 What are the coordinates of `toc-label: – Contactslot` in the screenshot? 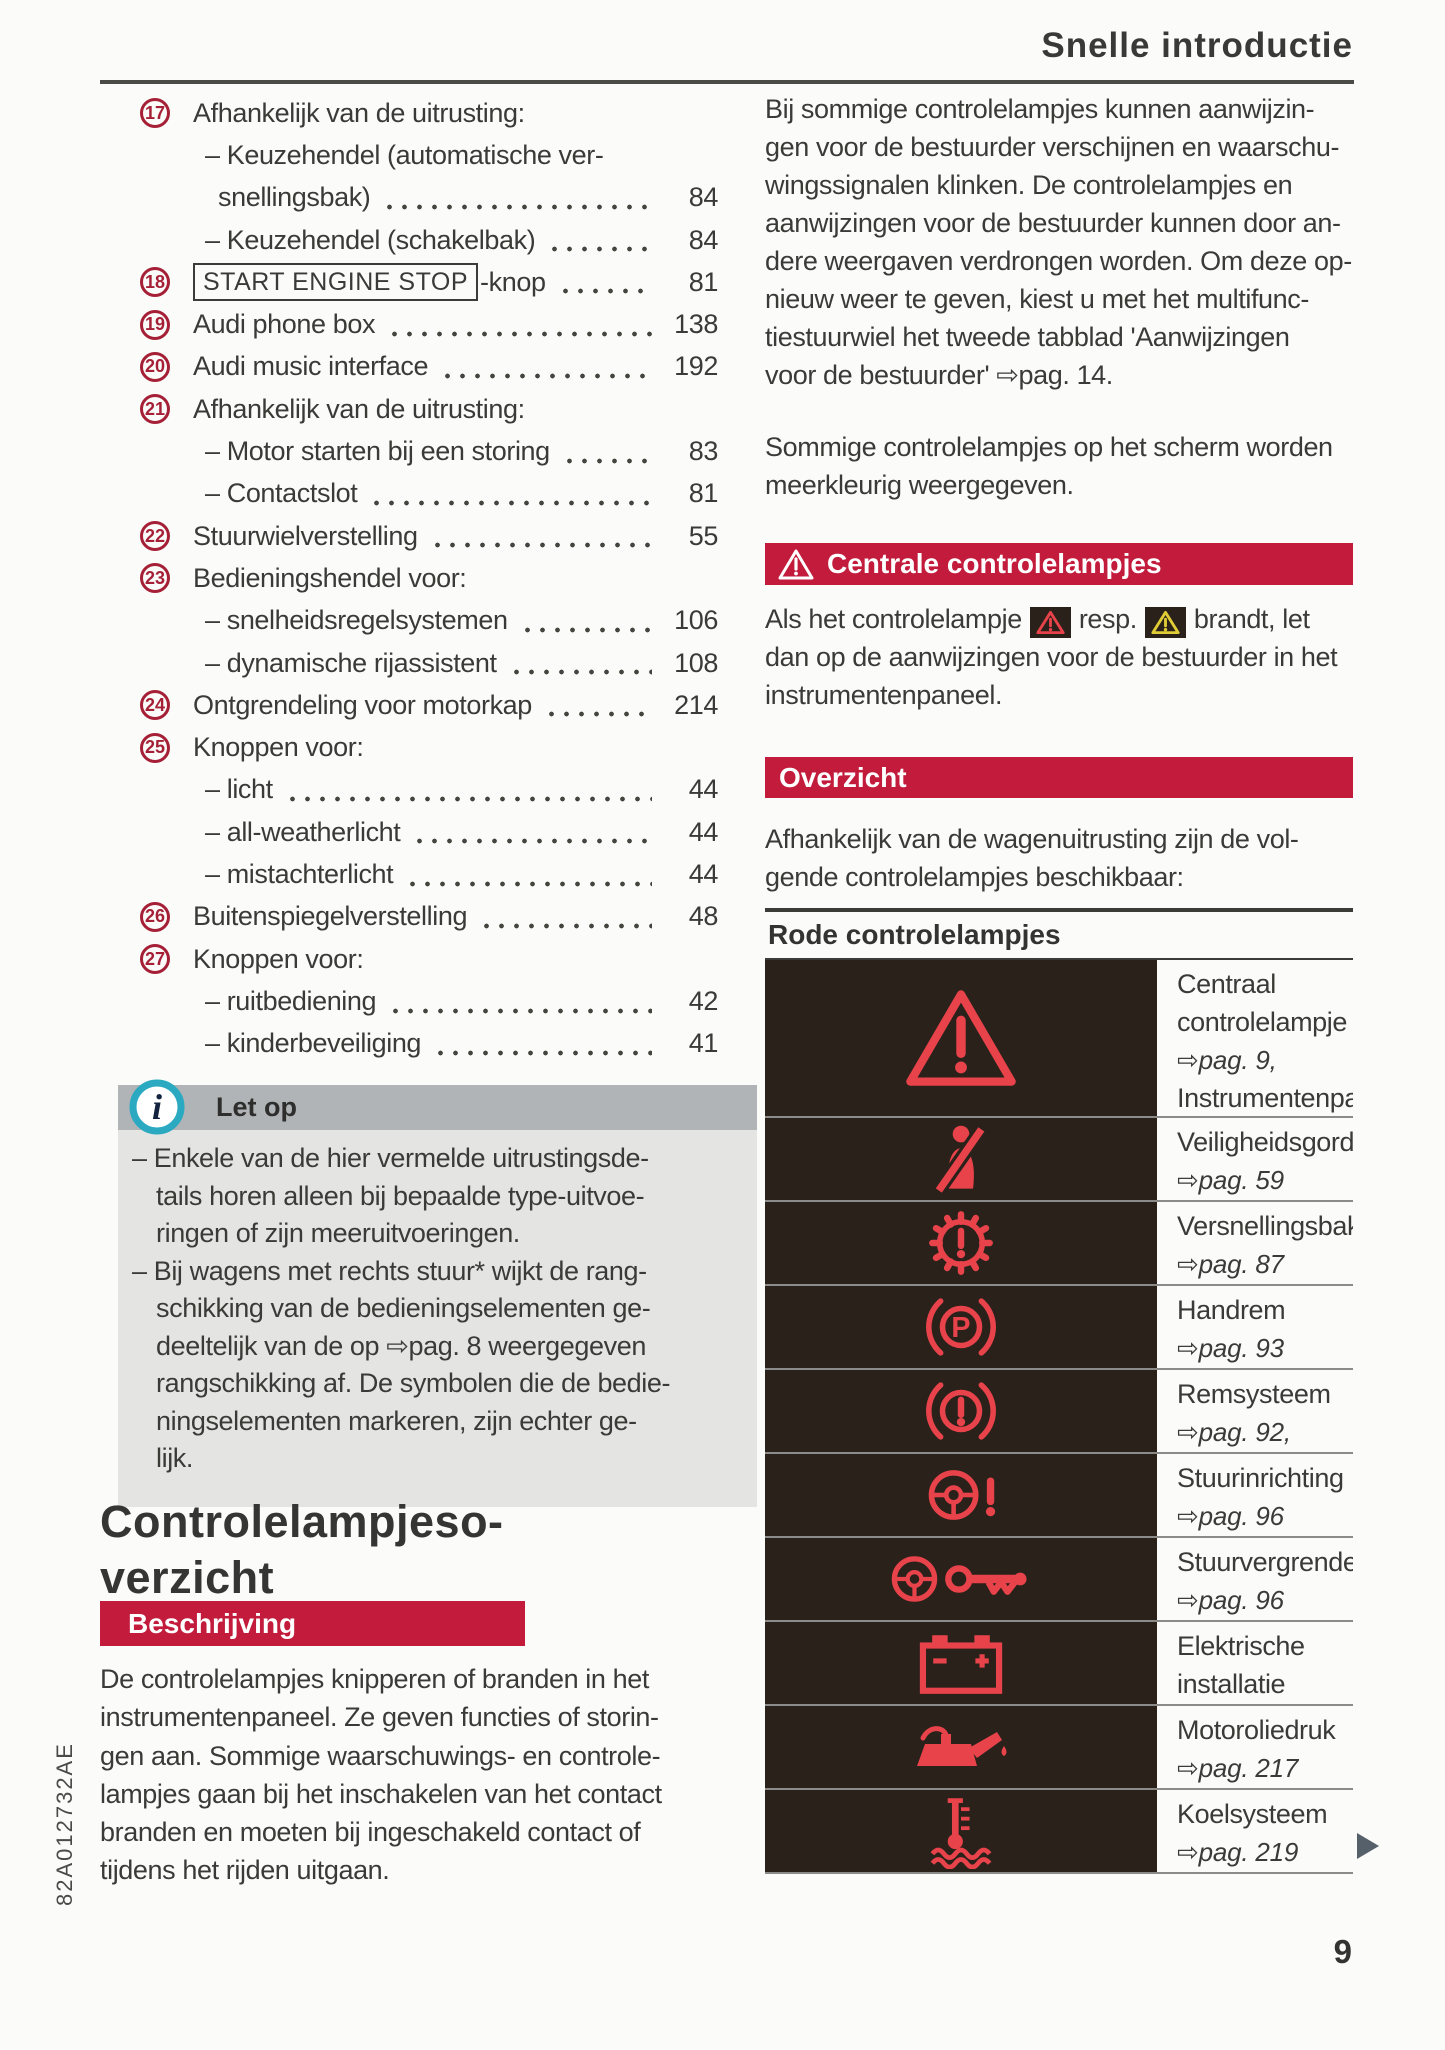 It's located at (281, 493).